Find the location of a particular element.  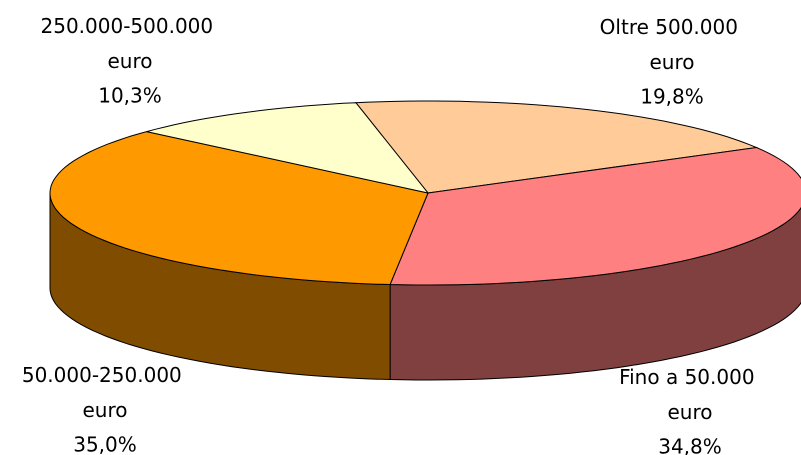

label-line: Oltre 500.000 is located at coordinates (672, 27).